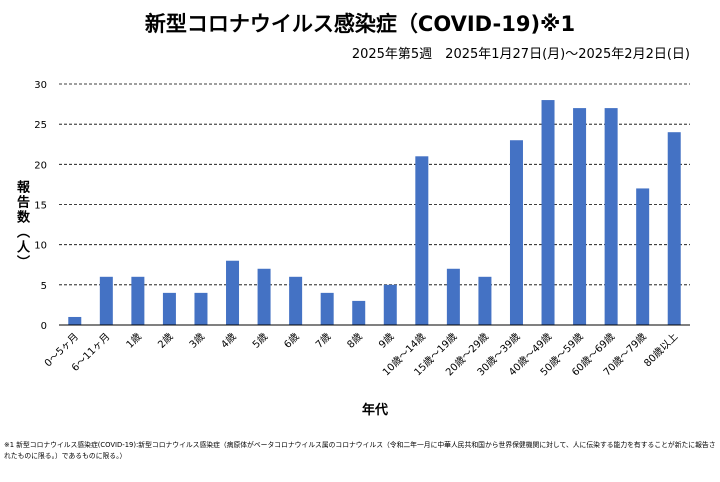  I want to click on x-tick-label: 6歳, so click(292, 341).